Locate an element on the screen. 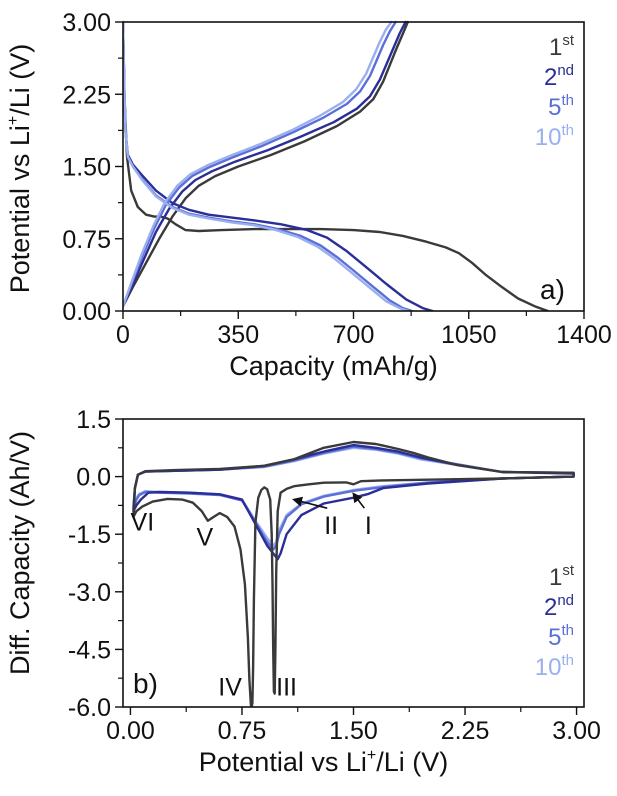 The image size is (617, 796). x-tick-label: 0.00 is located at coordinates (130, 731).